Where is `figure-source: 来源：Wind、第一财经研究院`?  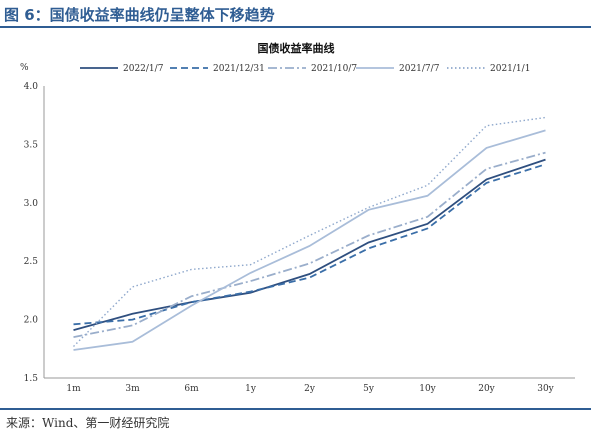 figure-source: 来源：Wind、第一财经研究院 is located at coordinates (88, 423).